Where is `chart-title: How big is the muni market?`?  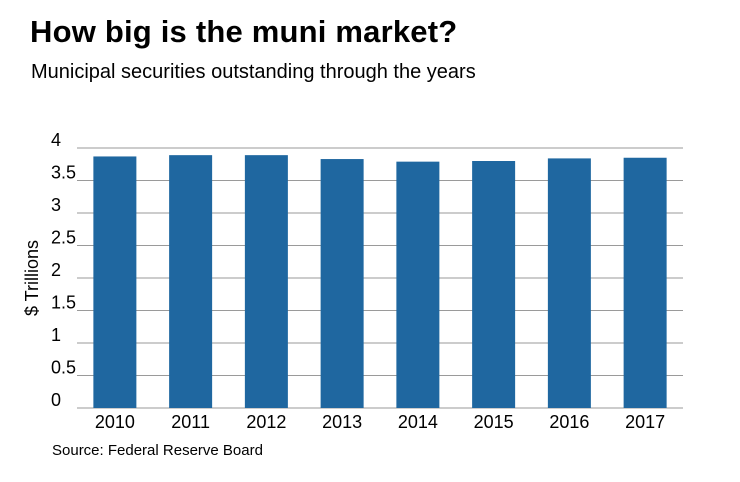 chart-title: How big is the muni market? is located at coordinates (244, 31).